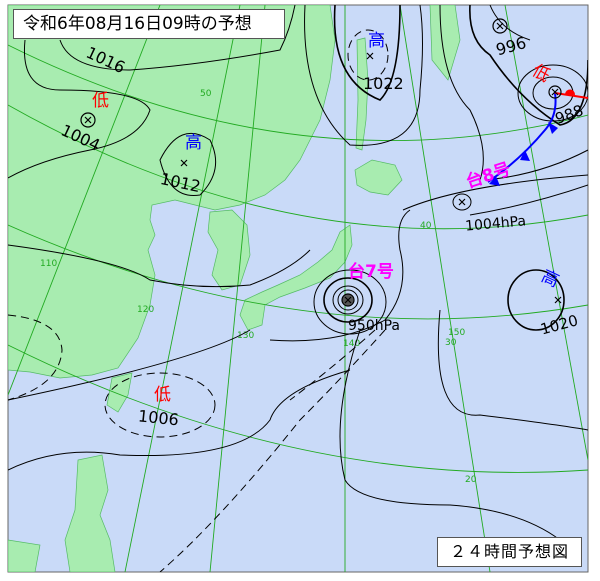  Describe the element at coordinates (451, 343) in the screenshot. I see `lat-label: 30` at that location.